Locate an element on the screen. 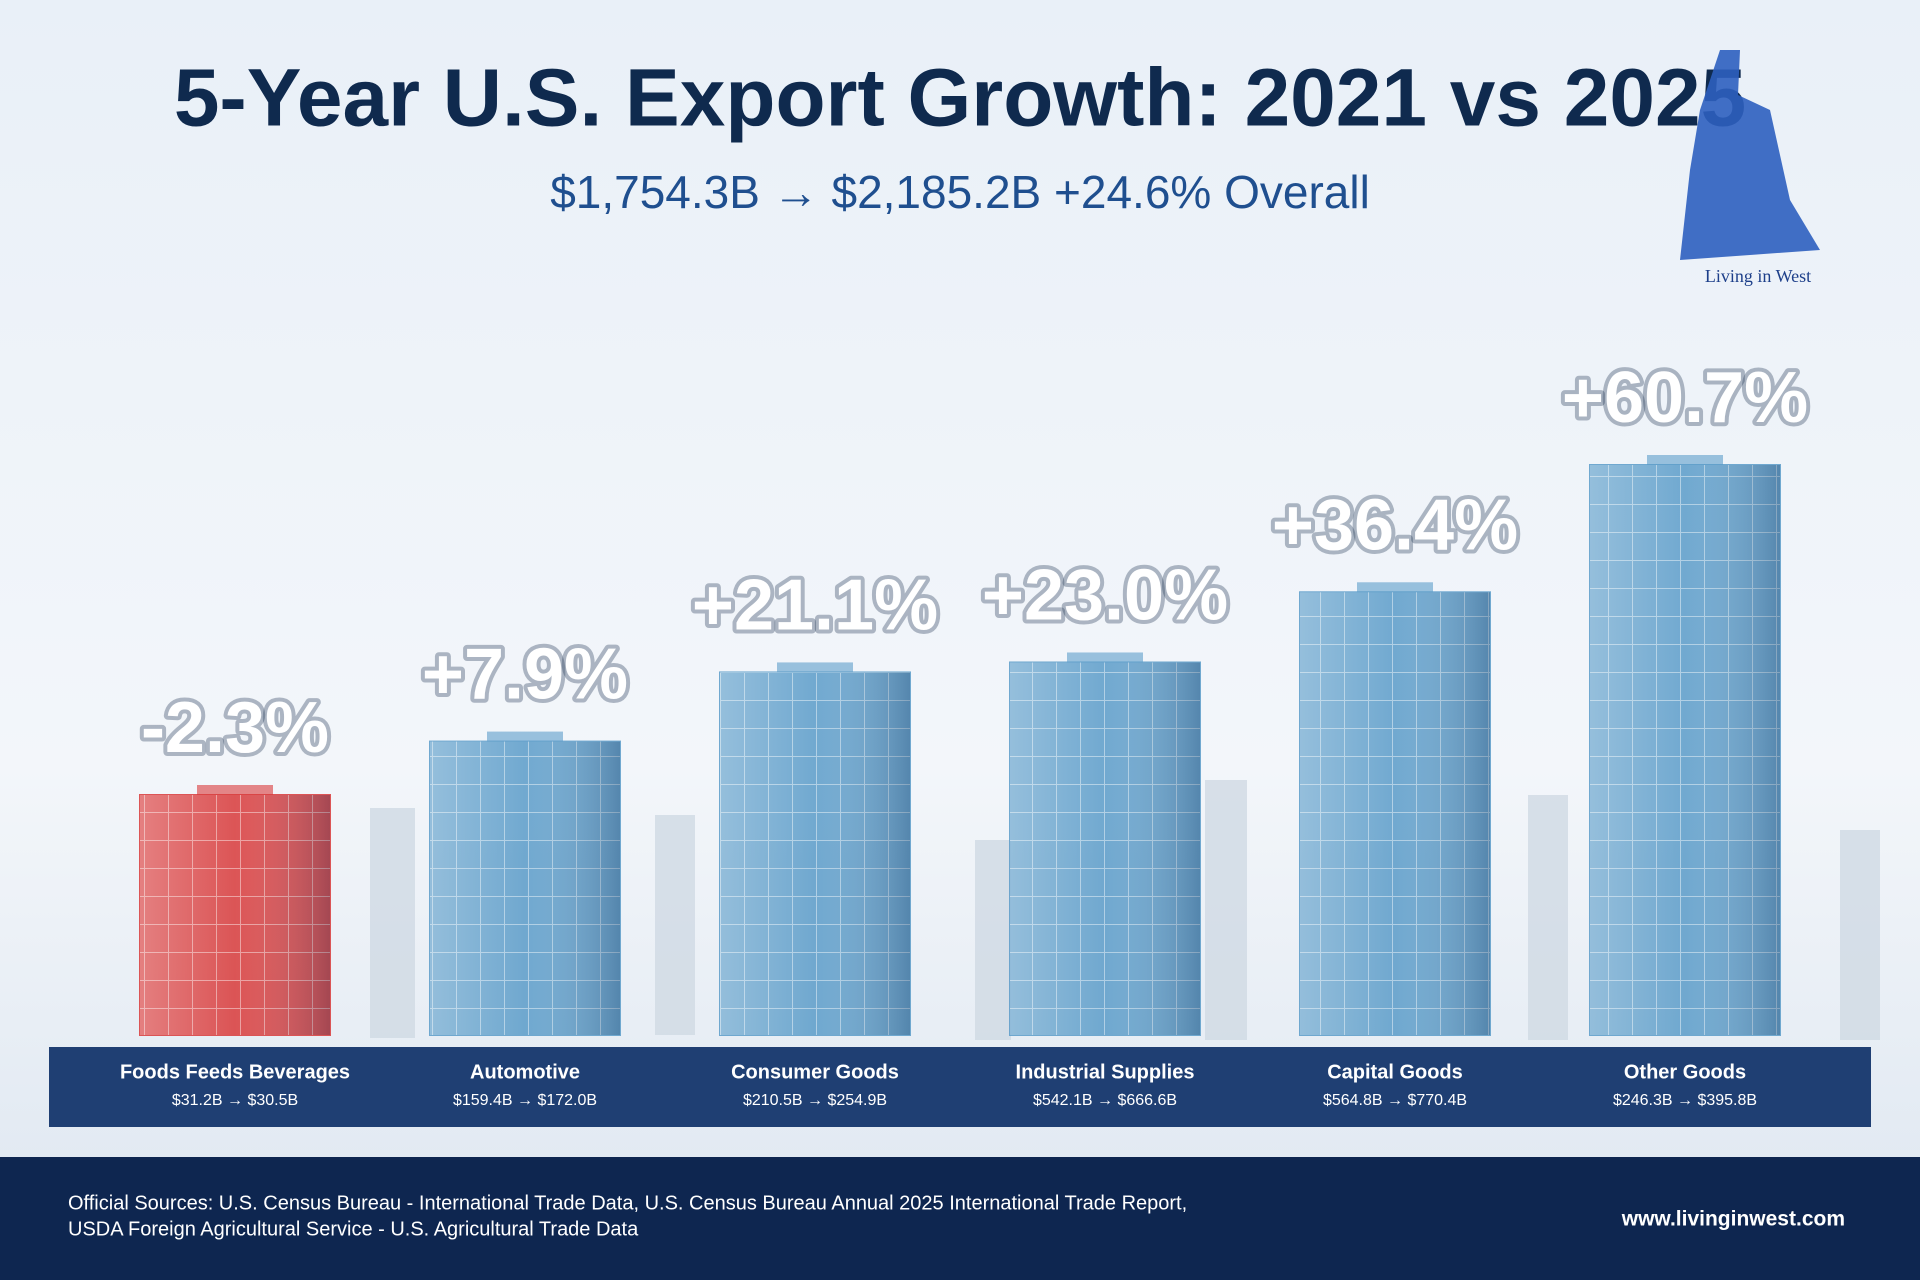 The width and height of the screenshot is (1920, 1280). category-detail: $159.4B → $172.0B is located at coordinates (525, 1100).